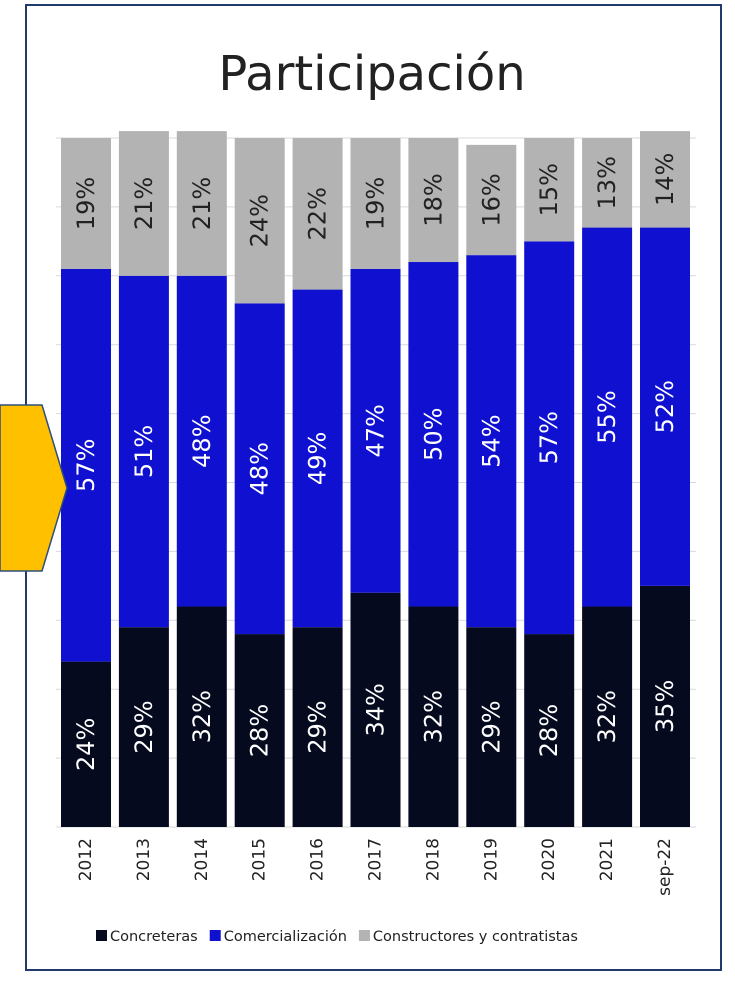  I want to click on x-tick-label: 2017, so click(376, 859).